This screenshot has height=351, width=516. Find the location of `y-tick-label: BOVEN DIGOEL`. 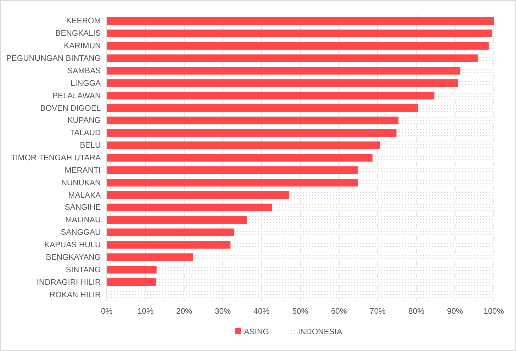

y-tick-label: BOVEN DIGOEL is located at coordinates (71, 108).